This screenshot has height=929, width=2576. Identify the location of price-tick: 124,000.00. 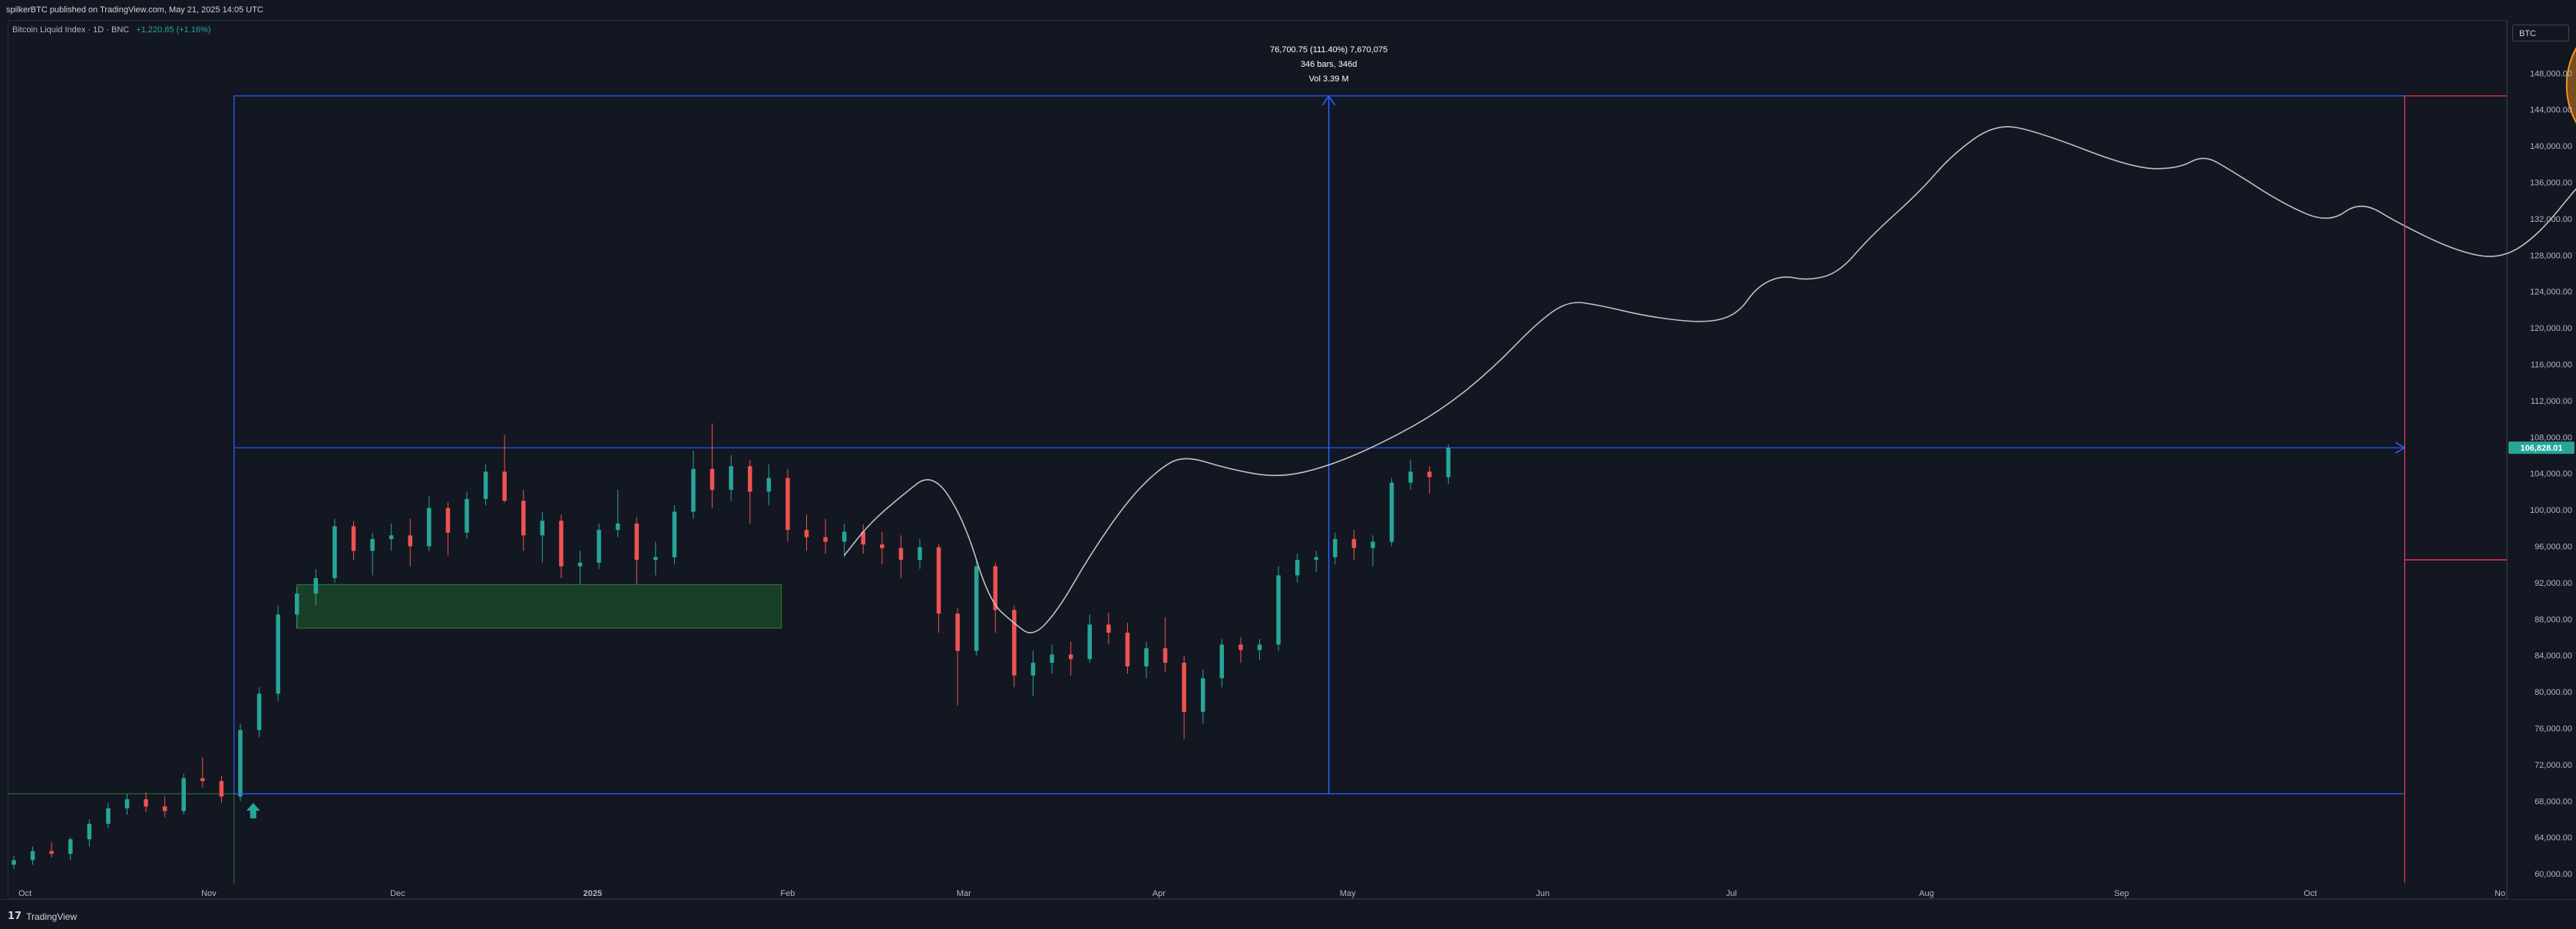
(2551, 292).